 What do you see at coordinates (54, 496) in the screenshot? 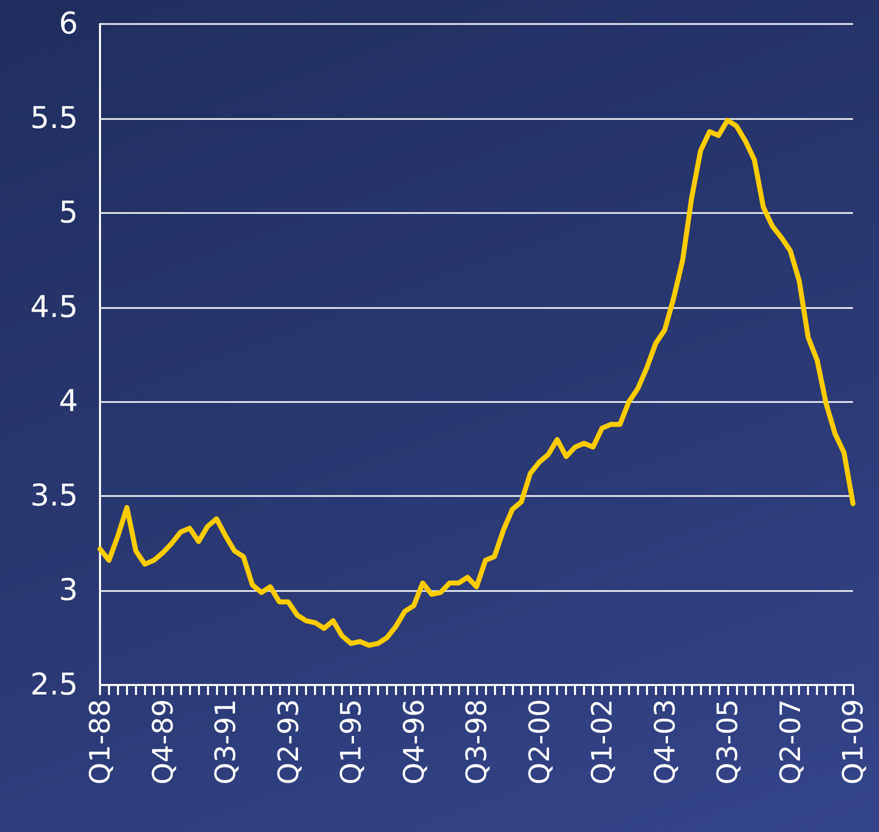
I see `y-tick-label: 3.5` at bounding box center [54, 496].